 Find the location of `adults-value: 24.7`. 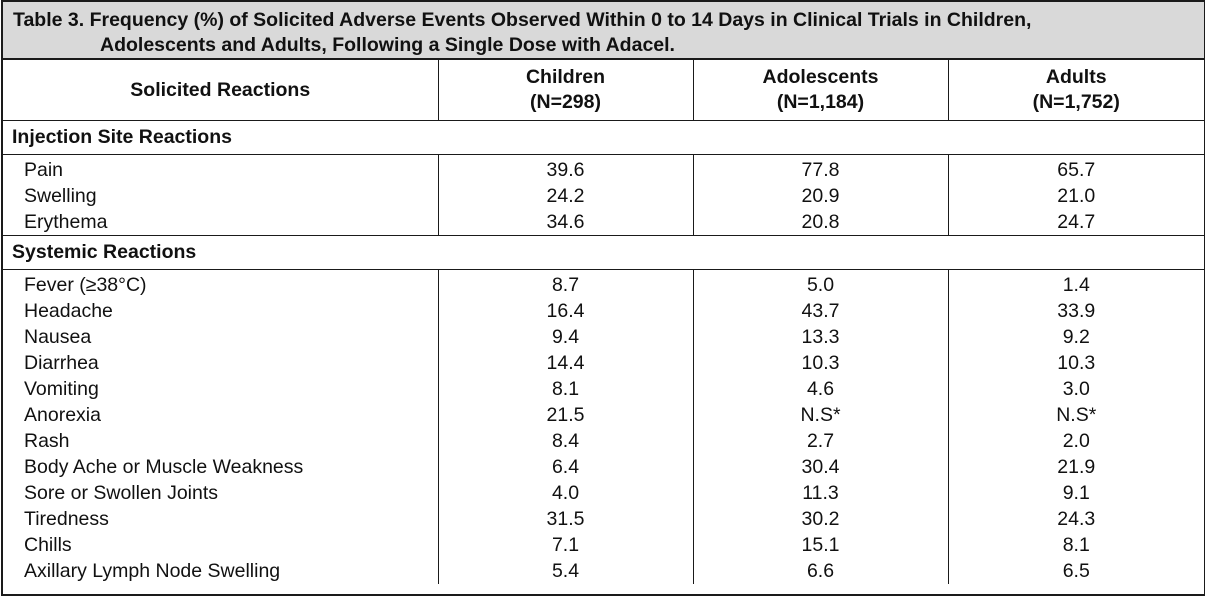

adults-value: 24.7 is located at coordinates (1075, 222).